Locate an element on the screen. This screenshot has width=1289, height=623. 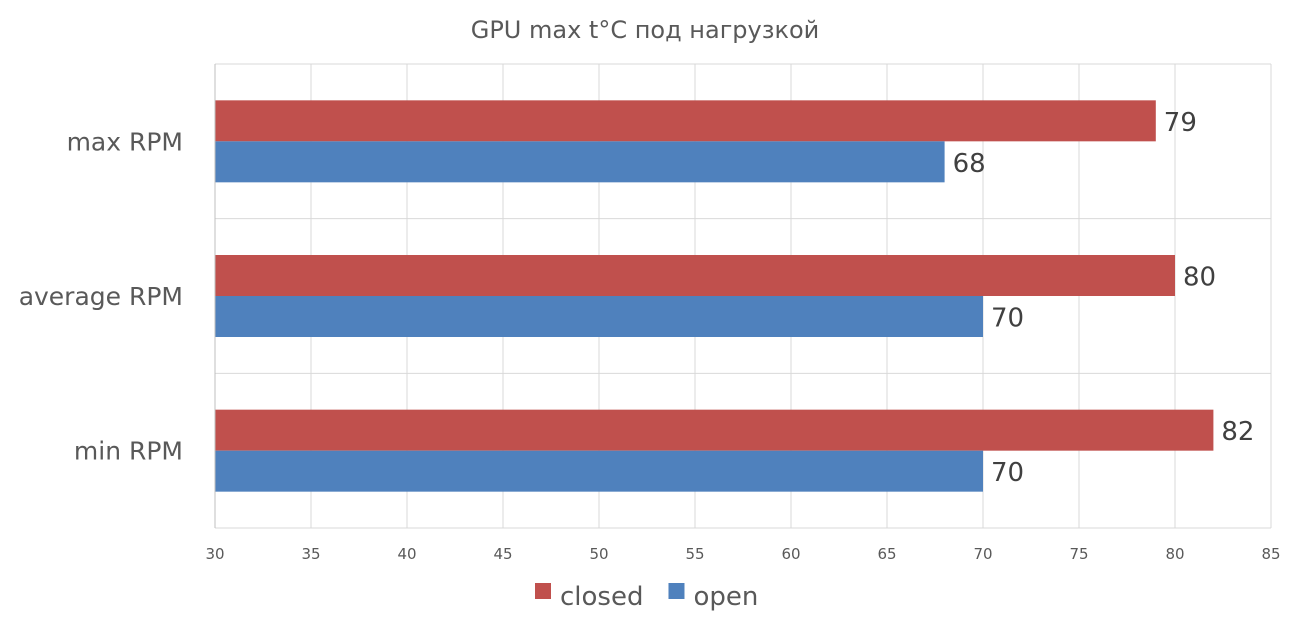
x-tick-label: 60 is located at coordinates (790, 554).